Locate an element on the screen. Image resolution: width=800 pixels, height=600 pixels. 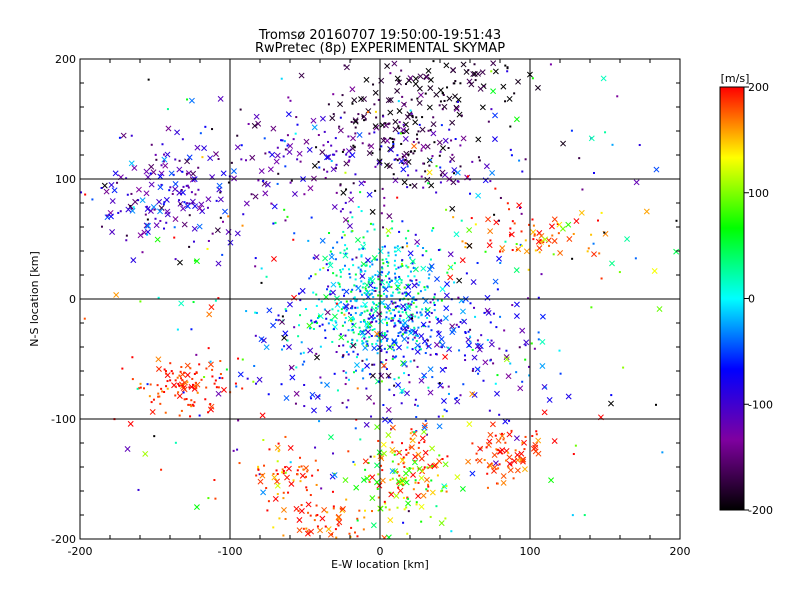
x-tick-label: 200 is located at coordinates (680, 551).